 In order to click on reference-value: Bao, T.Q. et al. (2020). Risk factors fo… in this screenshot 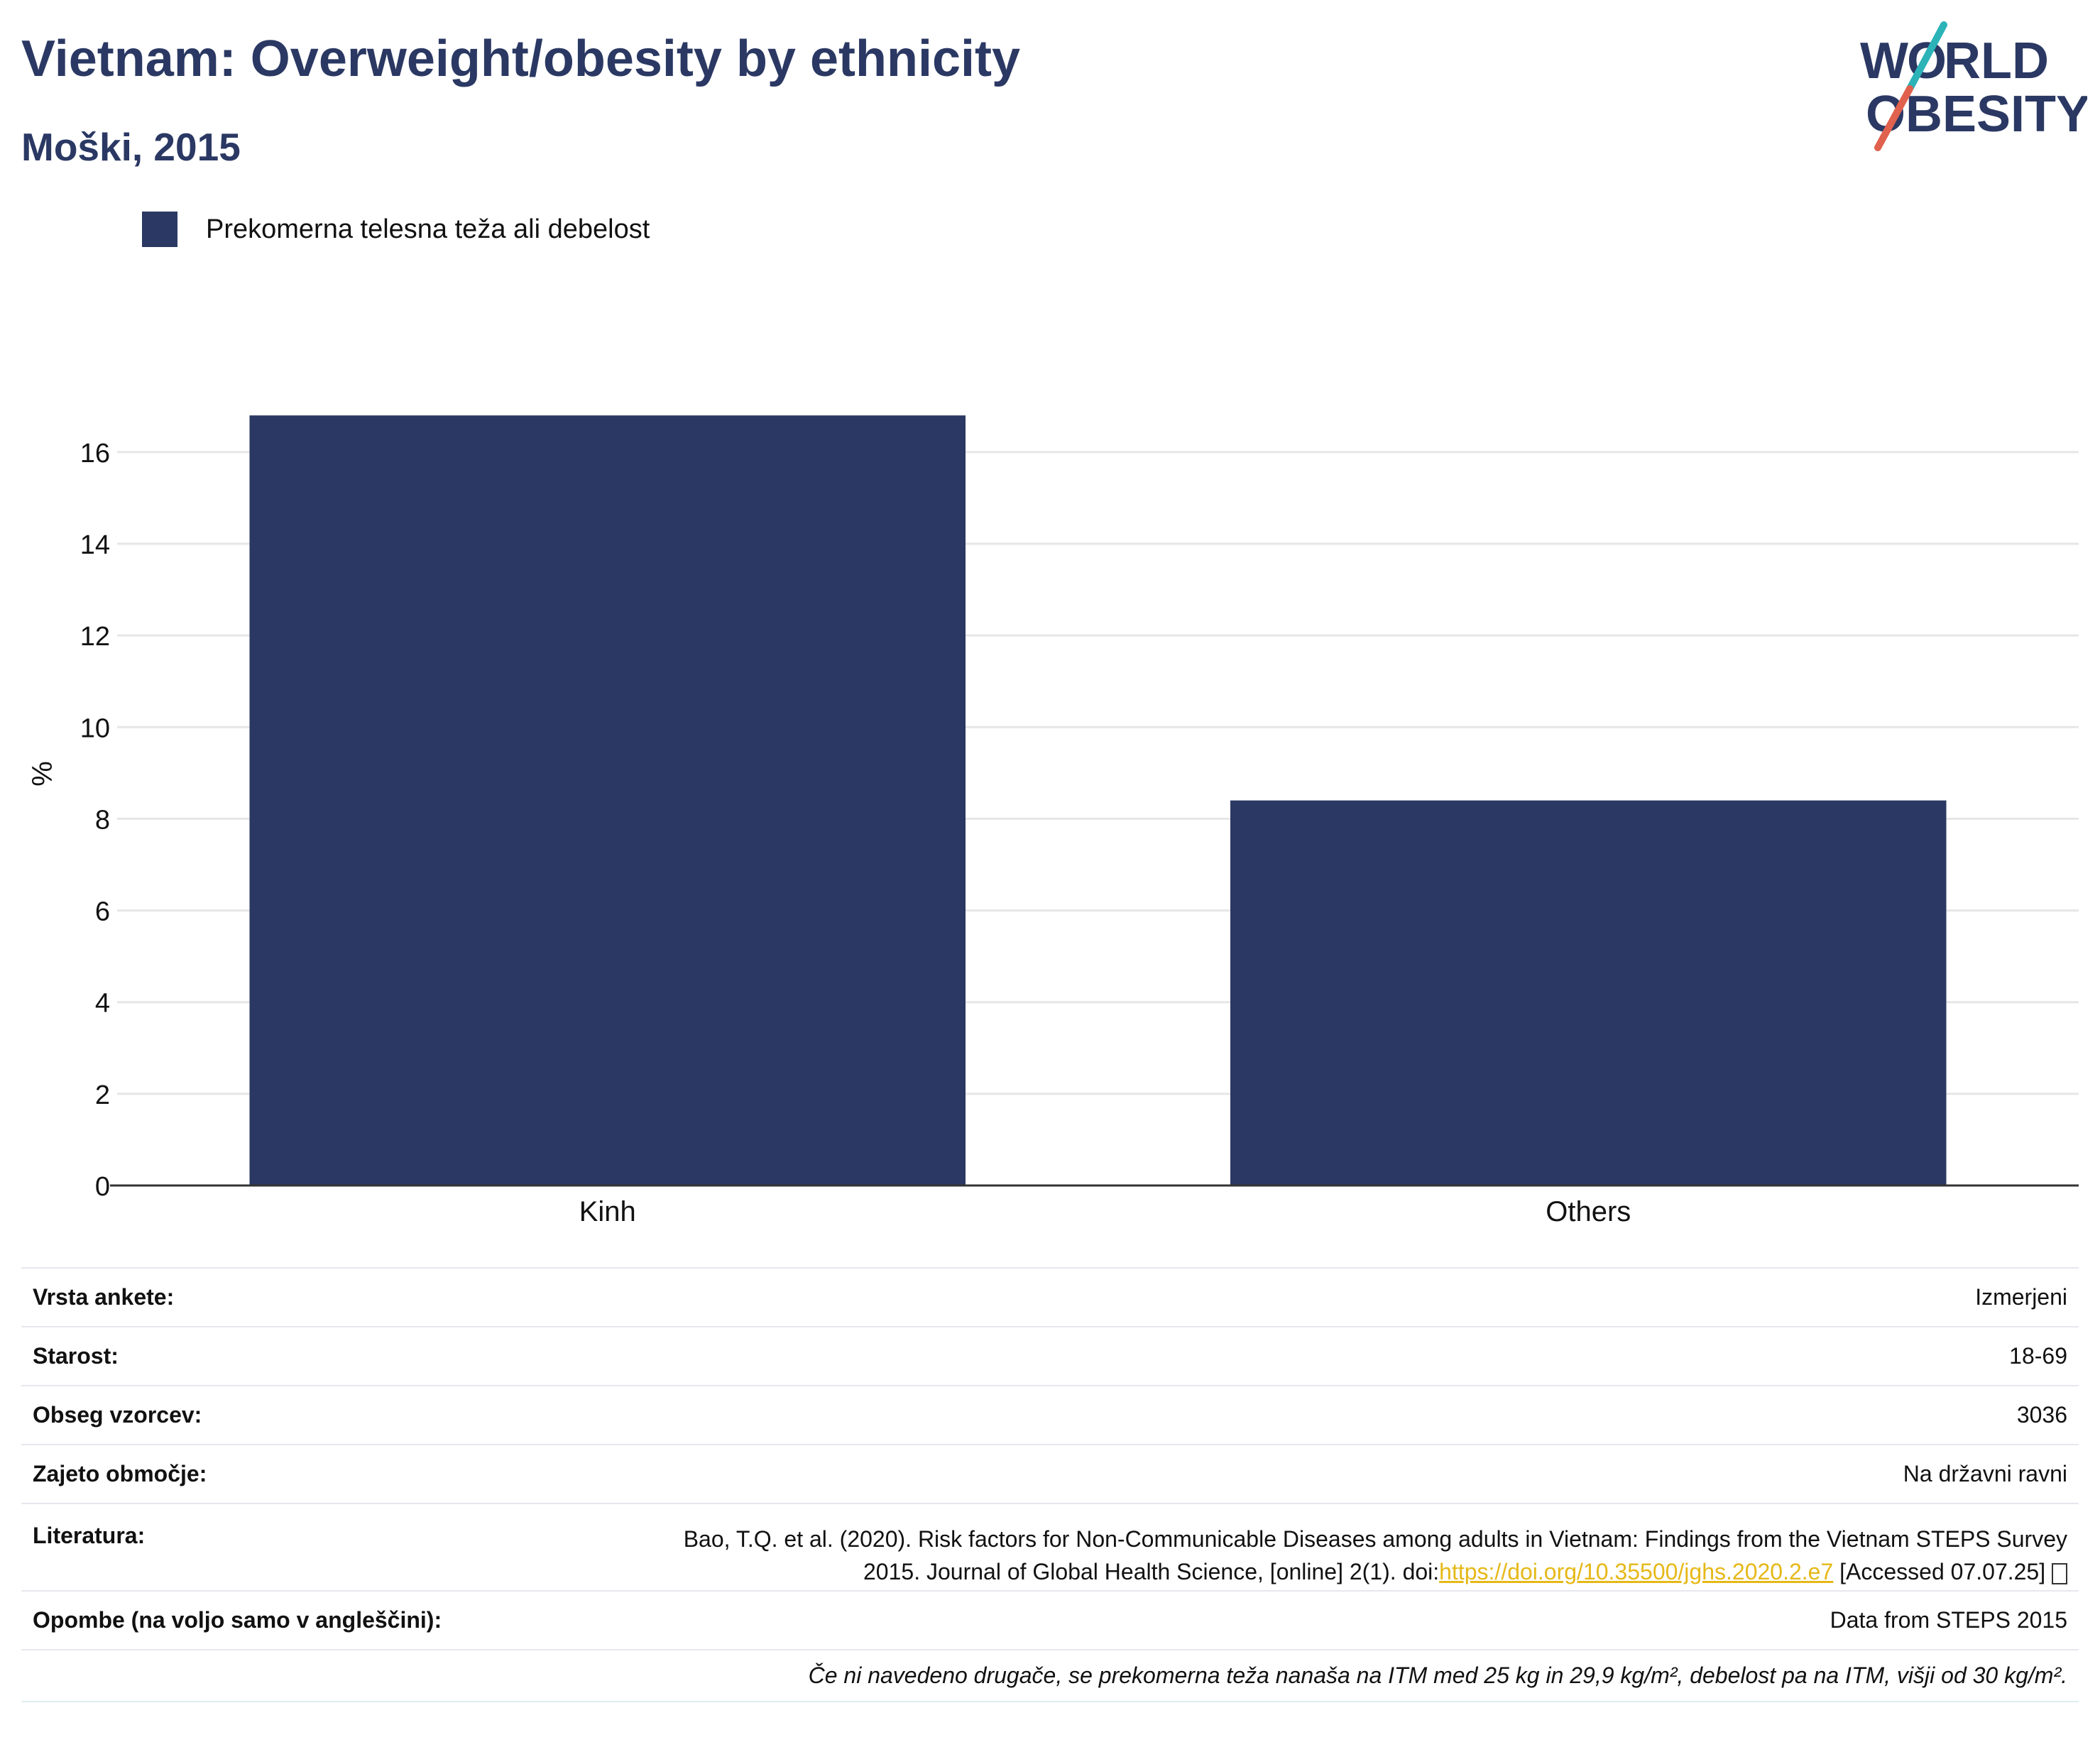, I will do `click(1250, 1555)`.